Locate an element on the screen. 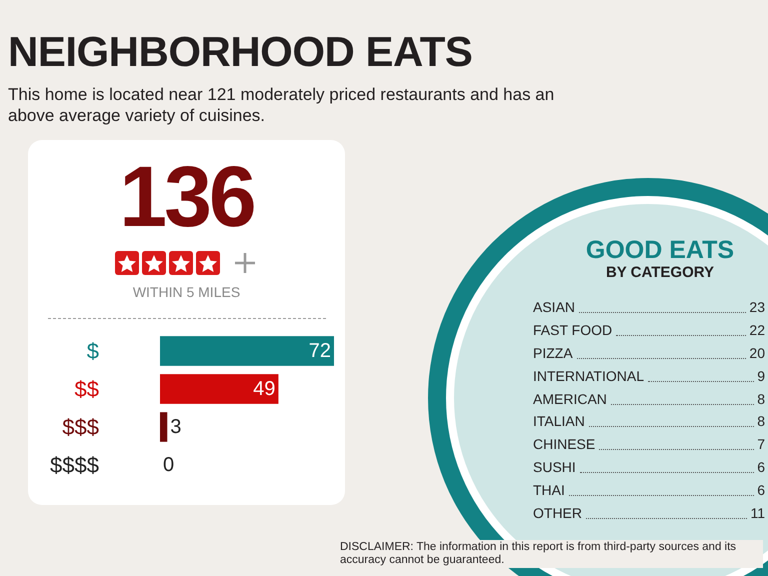 This screenshot has width=768, height=576. text: ASIAN is located at coordinates (554, 307).